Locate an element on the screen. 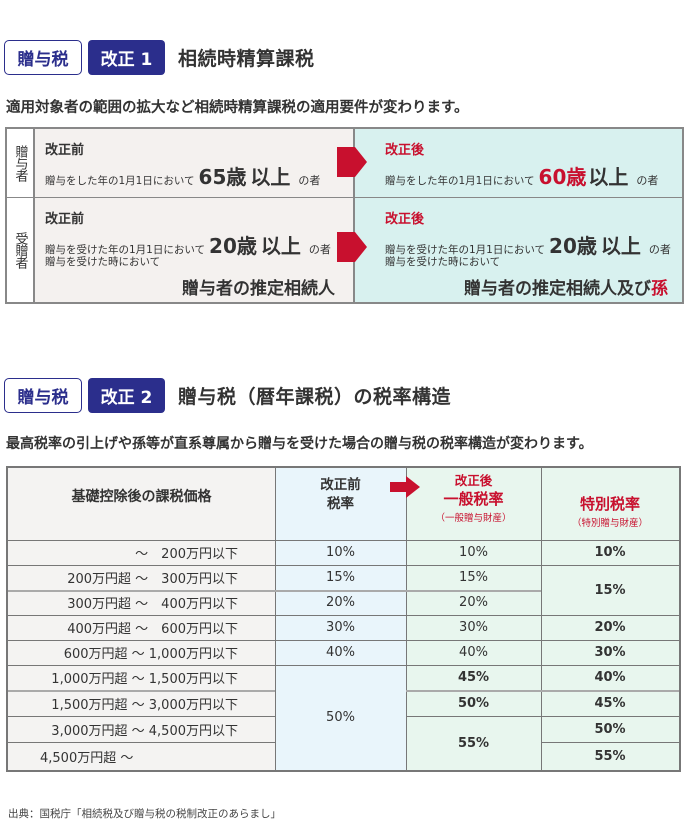 This screenshot has height=833, width=695. table-row-range: 200万円超 ～ 300万円以下 is located at coordinates (152, 579).